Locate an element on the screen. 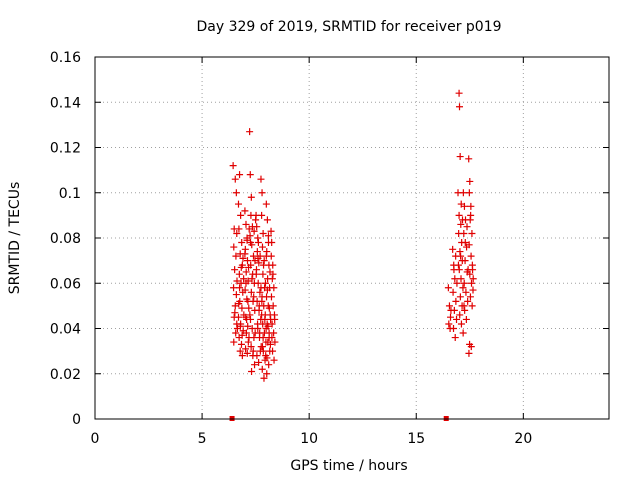 The image size is (640, 480). y-tick-label: 0.1 is located at coordinates (70, 194).